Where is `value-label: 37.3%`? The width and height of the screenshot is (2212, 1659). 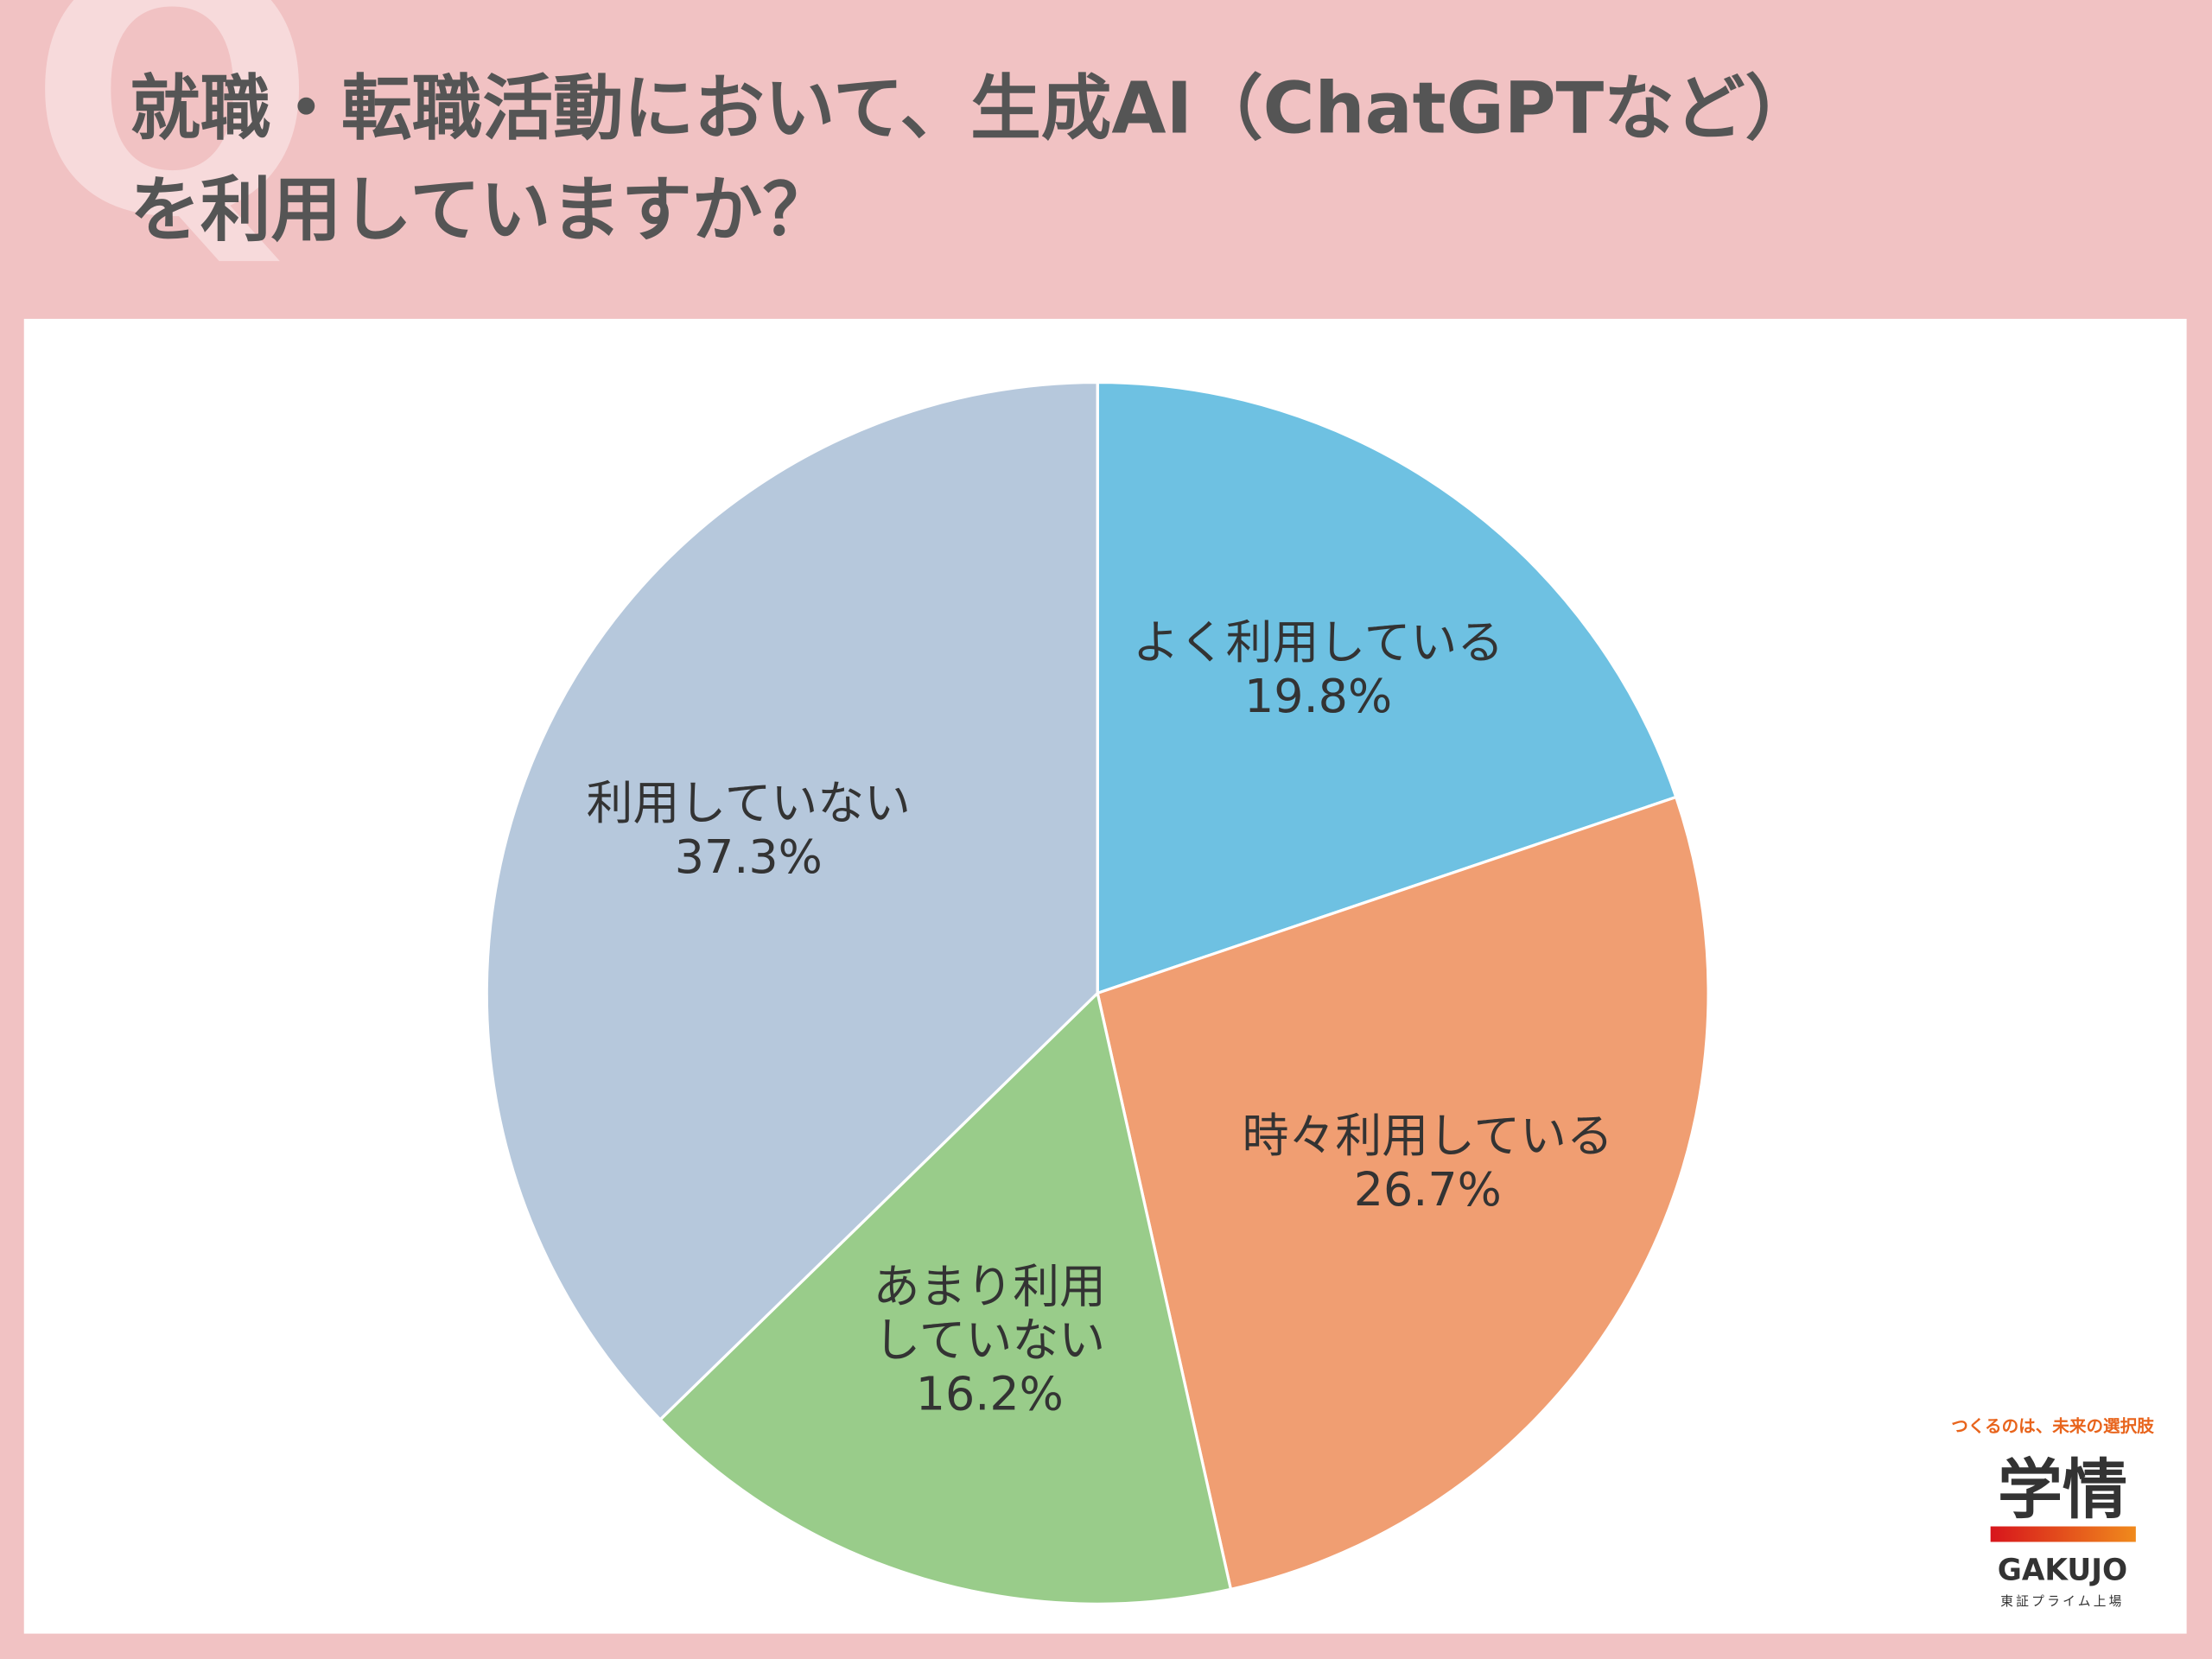
value-label: 37.3% is located at coordinates (749, 857).